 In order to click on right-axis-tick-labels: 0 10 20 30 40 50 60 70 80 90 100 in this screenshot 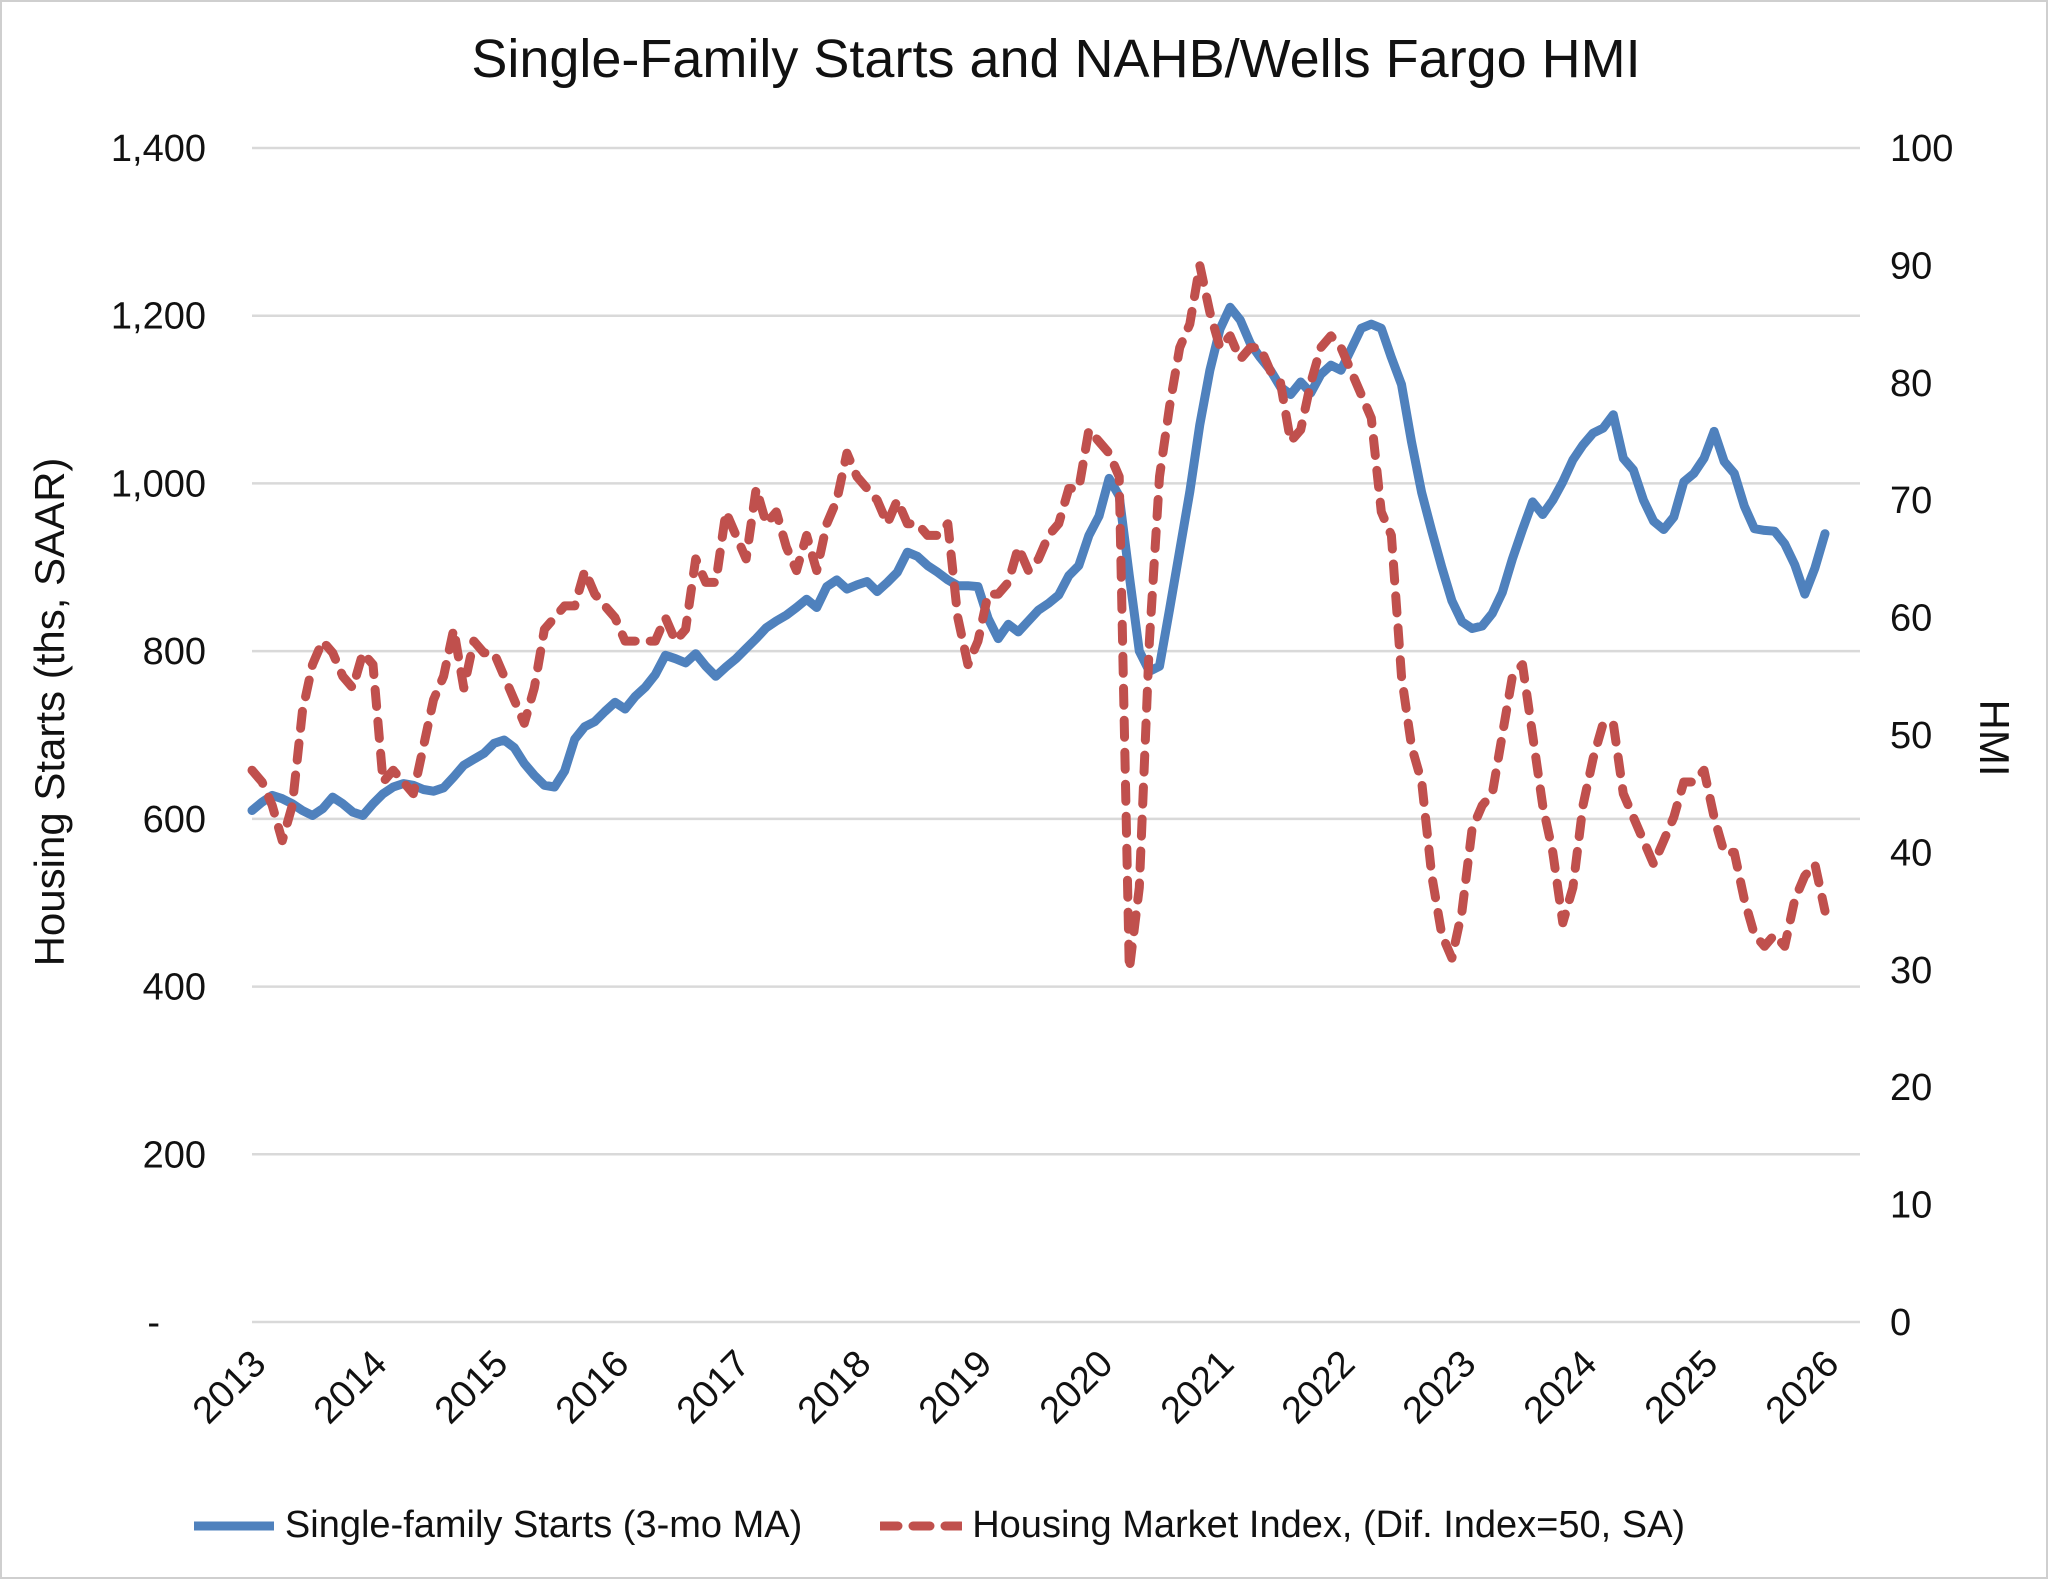, I will do `click(1921, 736)`.